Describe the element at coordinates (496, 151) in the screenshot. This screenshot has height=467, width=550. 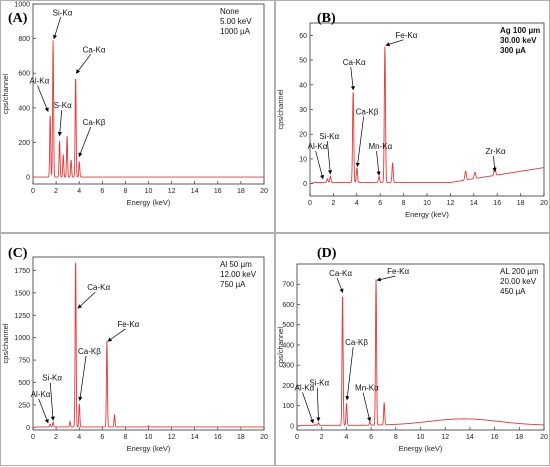
I see `peak-annotation: Zr-Kα` at that location.